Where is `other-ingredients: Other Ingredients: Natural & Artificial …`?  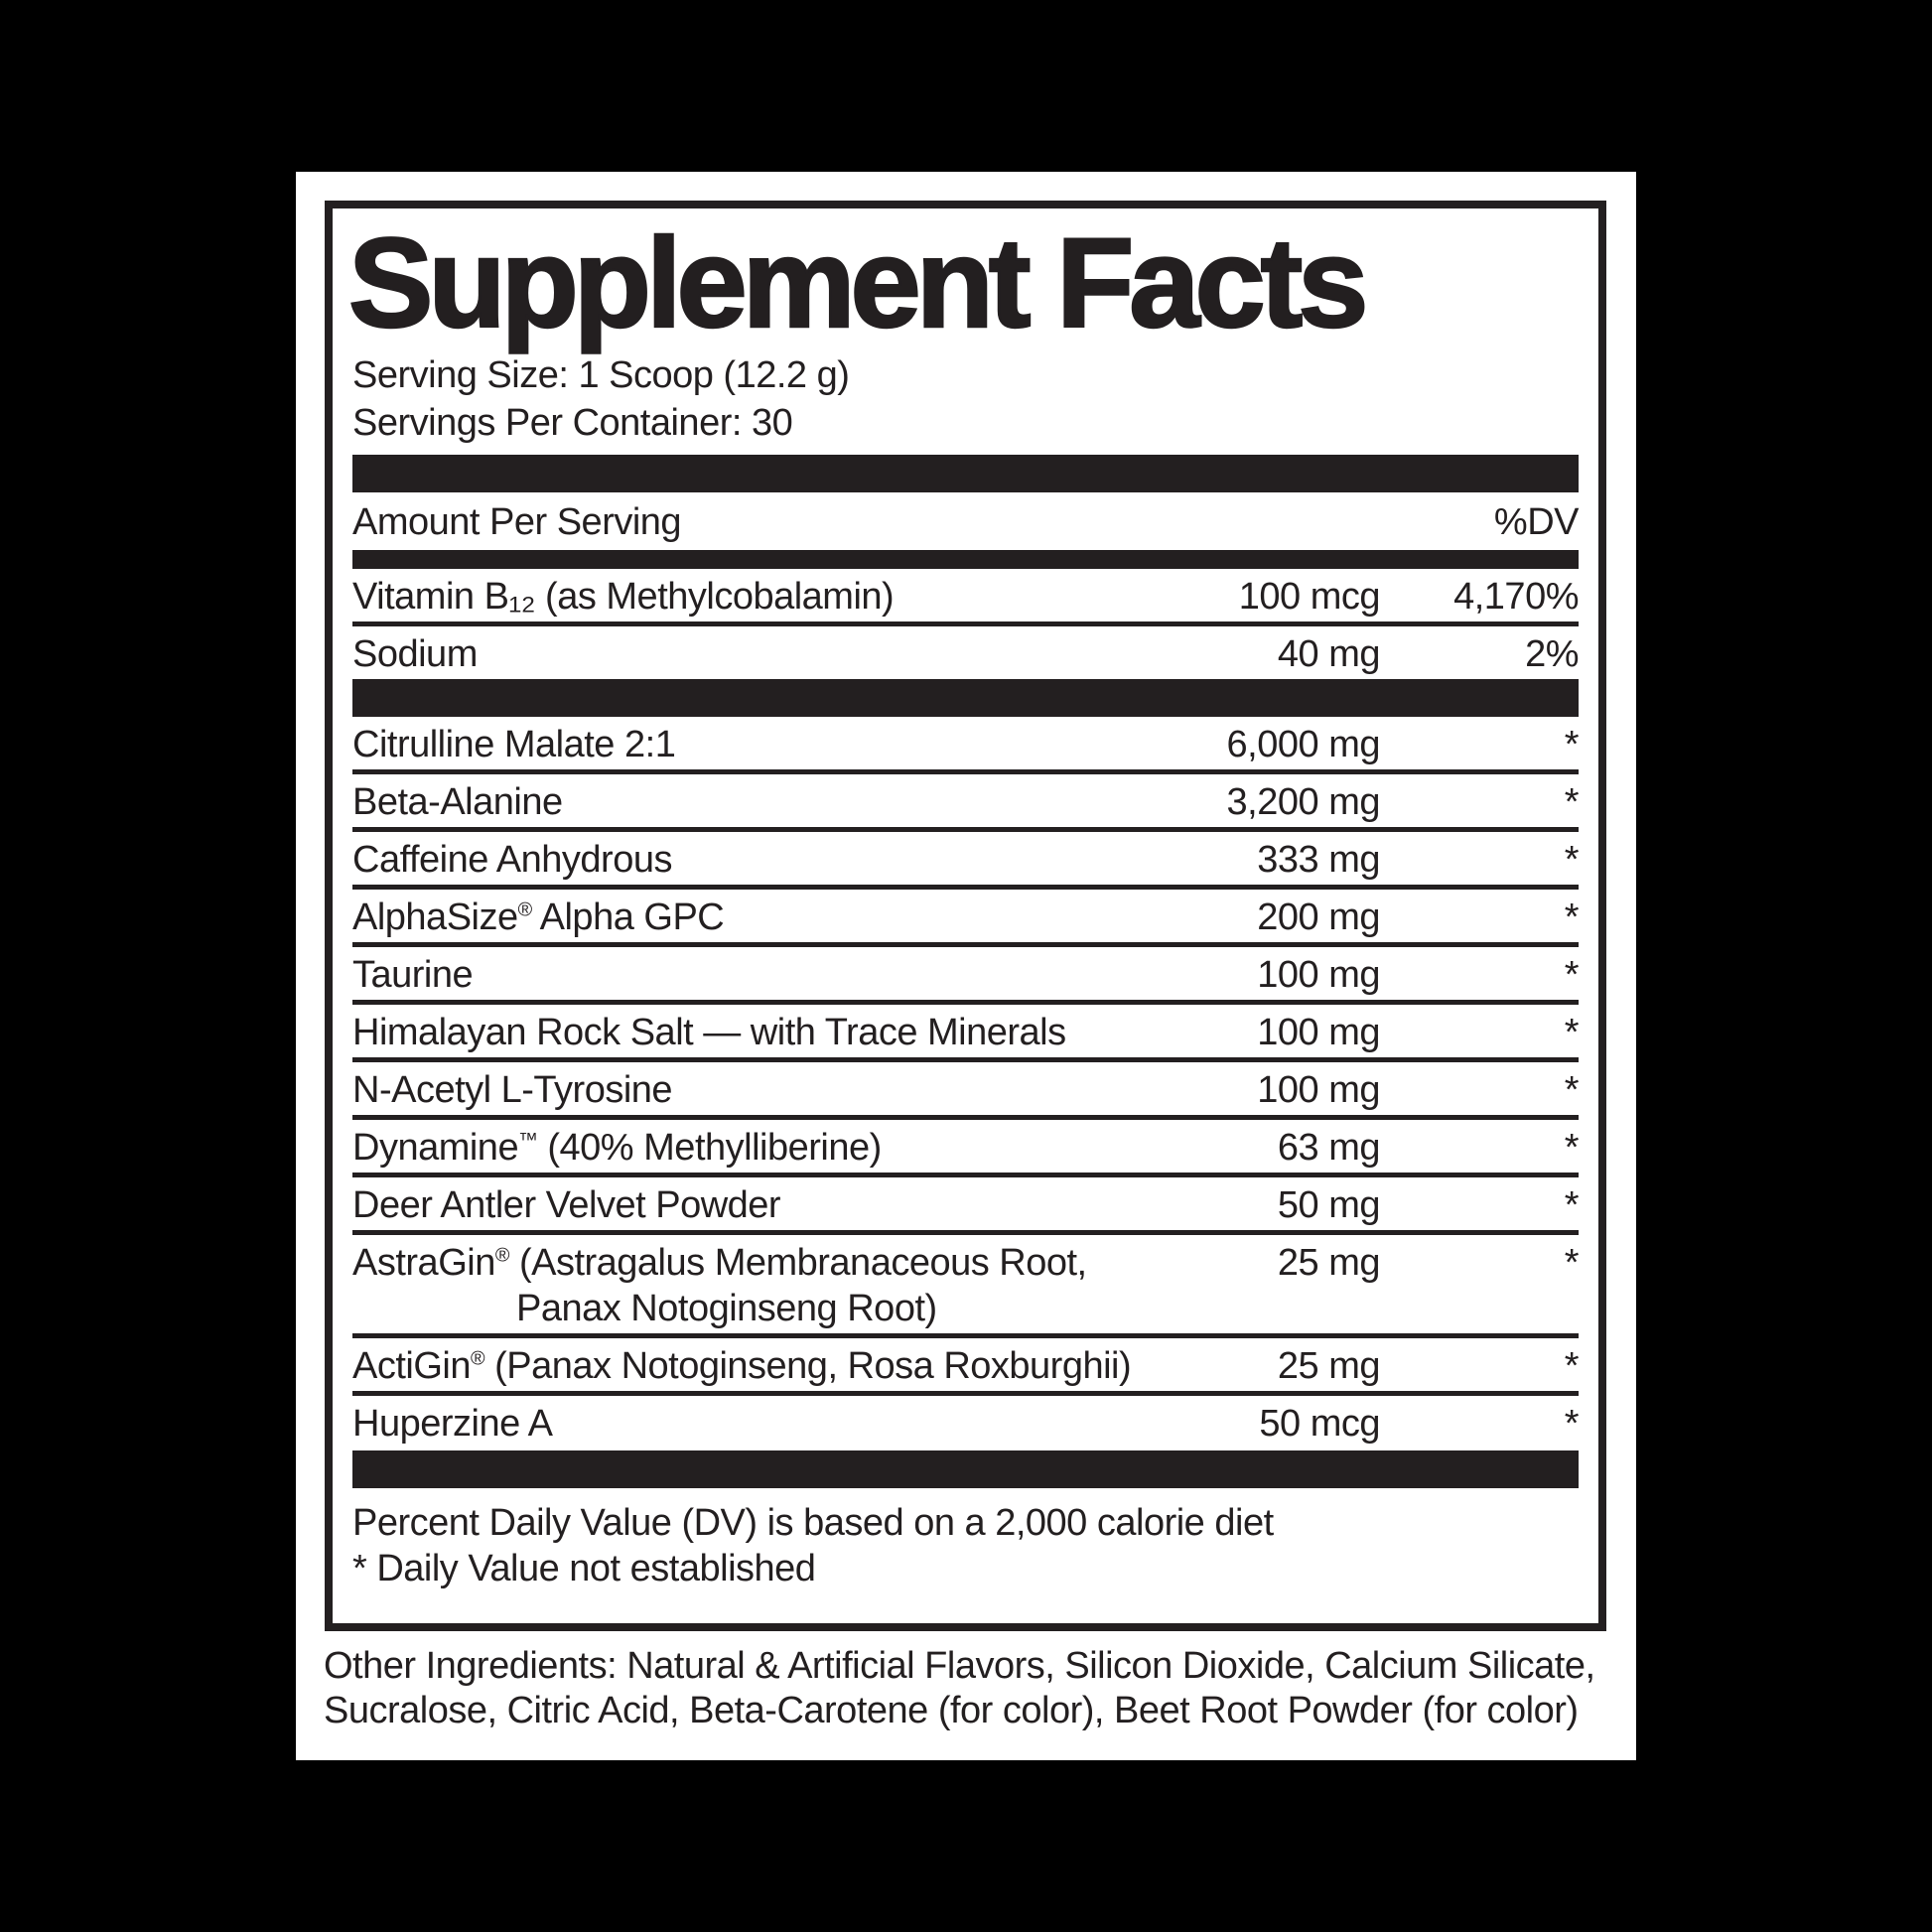 other-ingredients: Other Ingredients: Natural & Artificial … is located at coordinates (959, 1688).